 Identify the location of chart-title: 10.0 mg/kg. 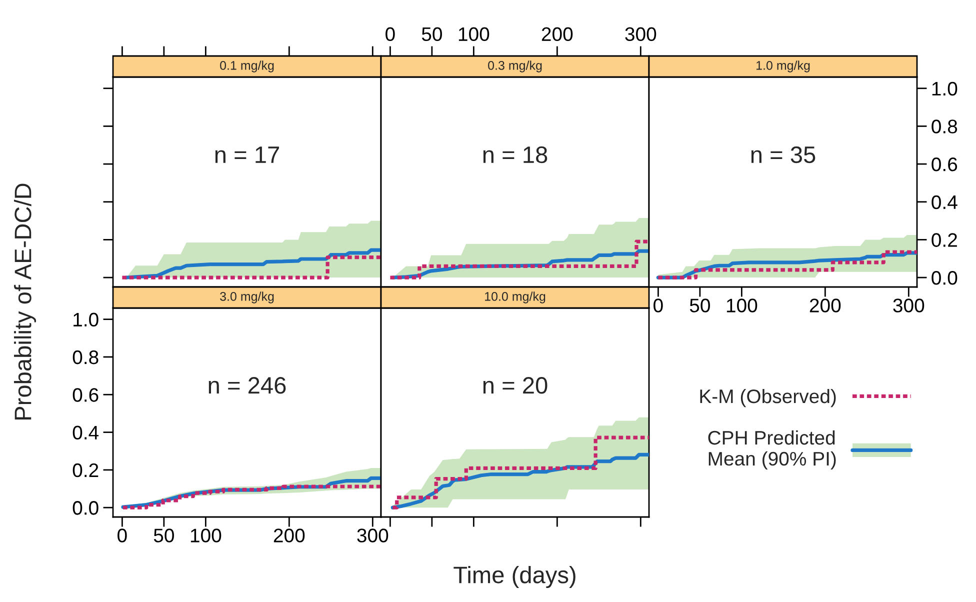
(515, 298).